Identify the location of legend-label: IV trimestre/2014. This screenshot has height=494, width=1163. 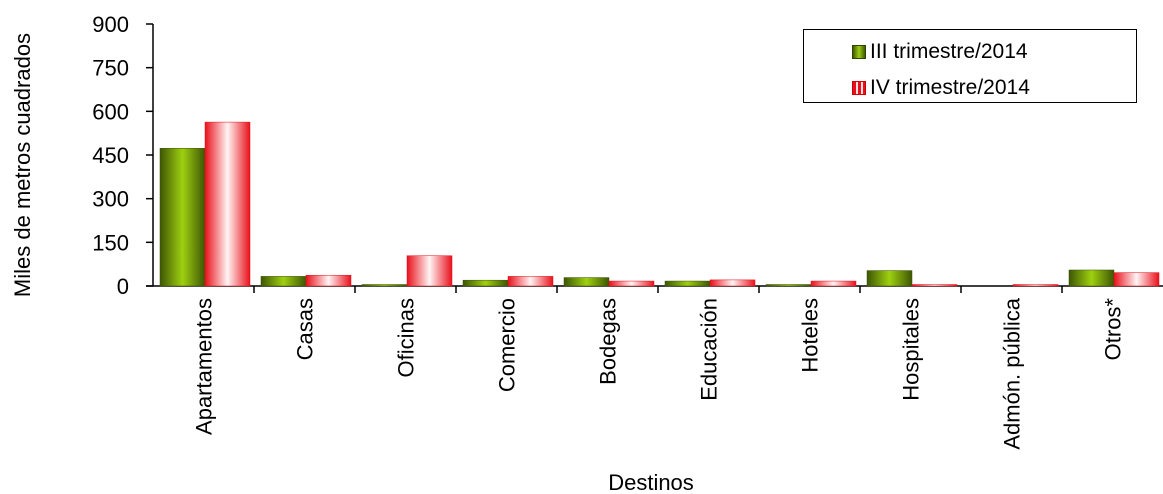
(950, 87).